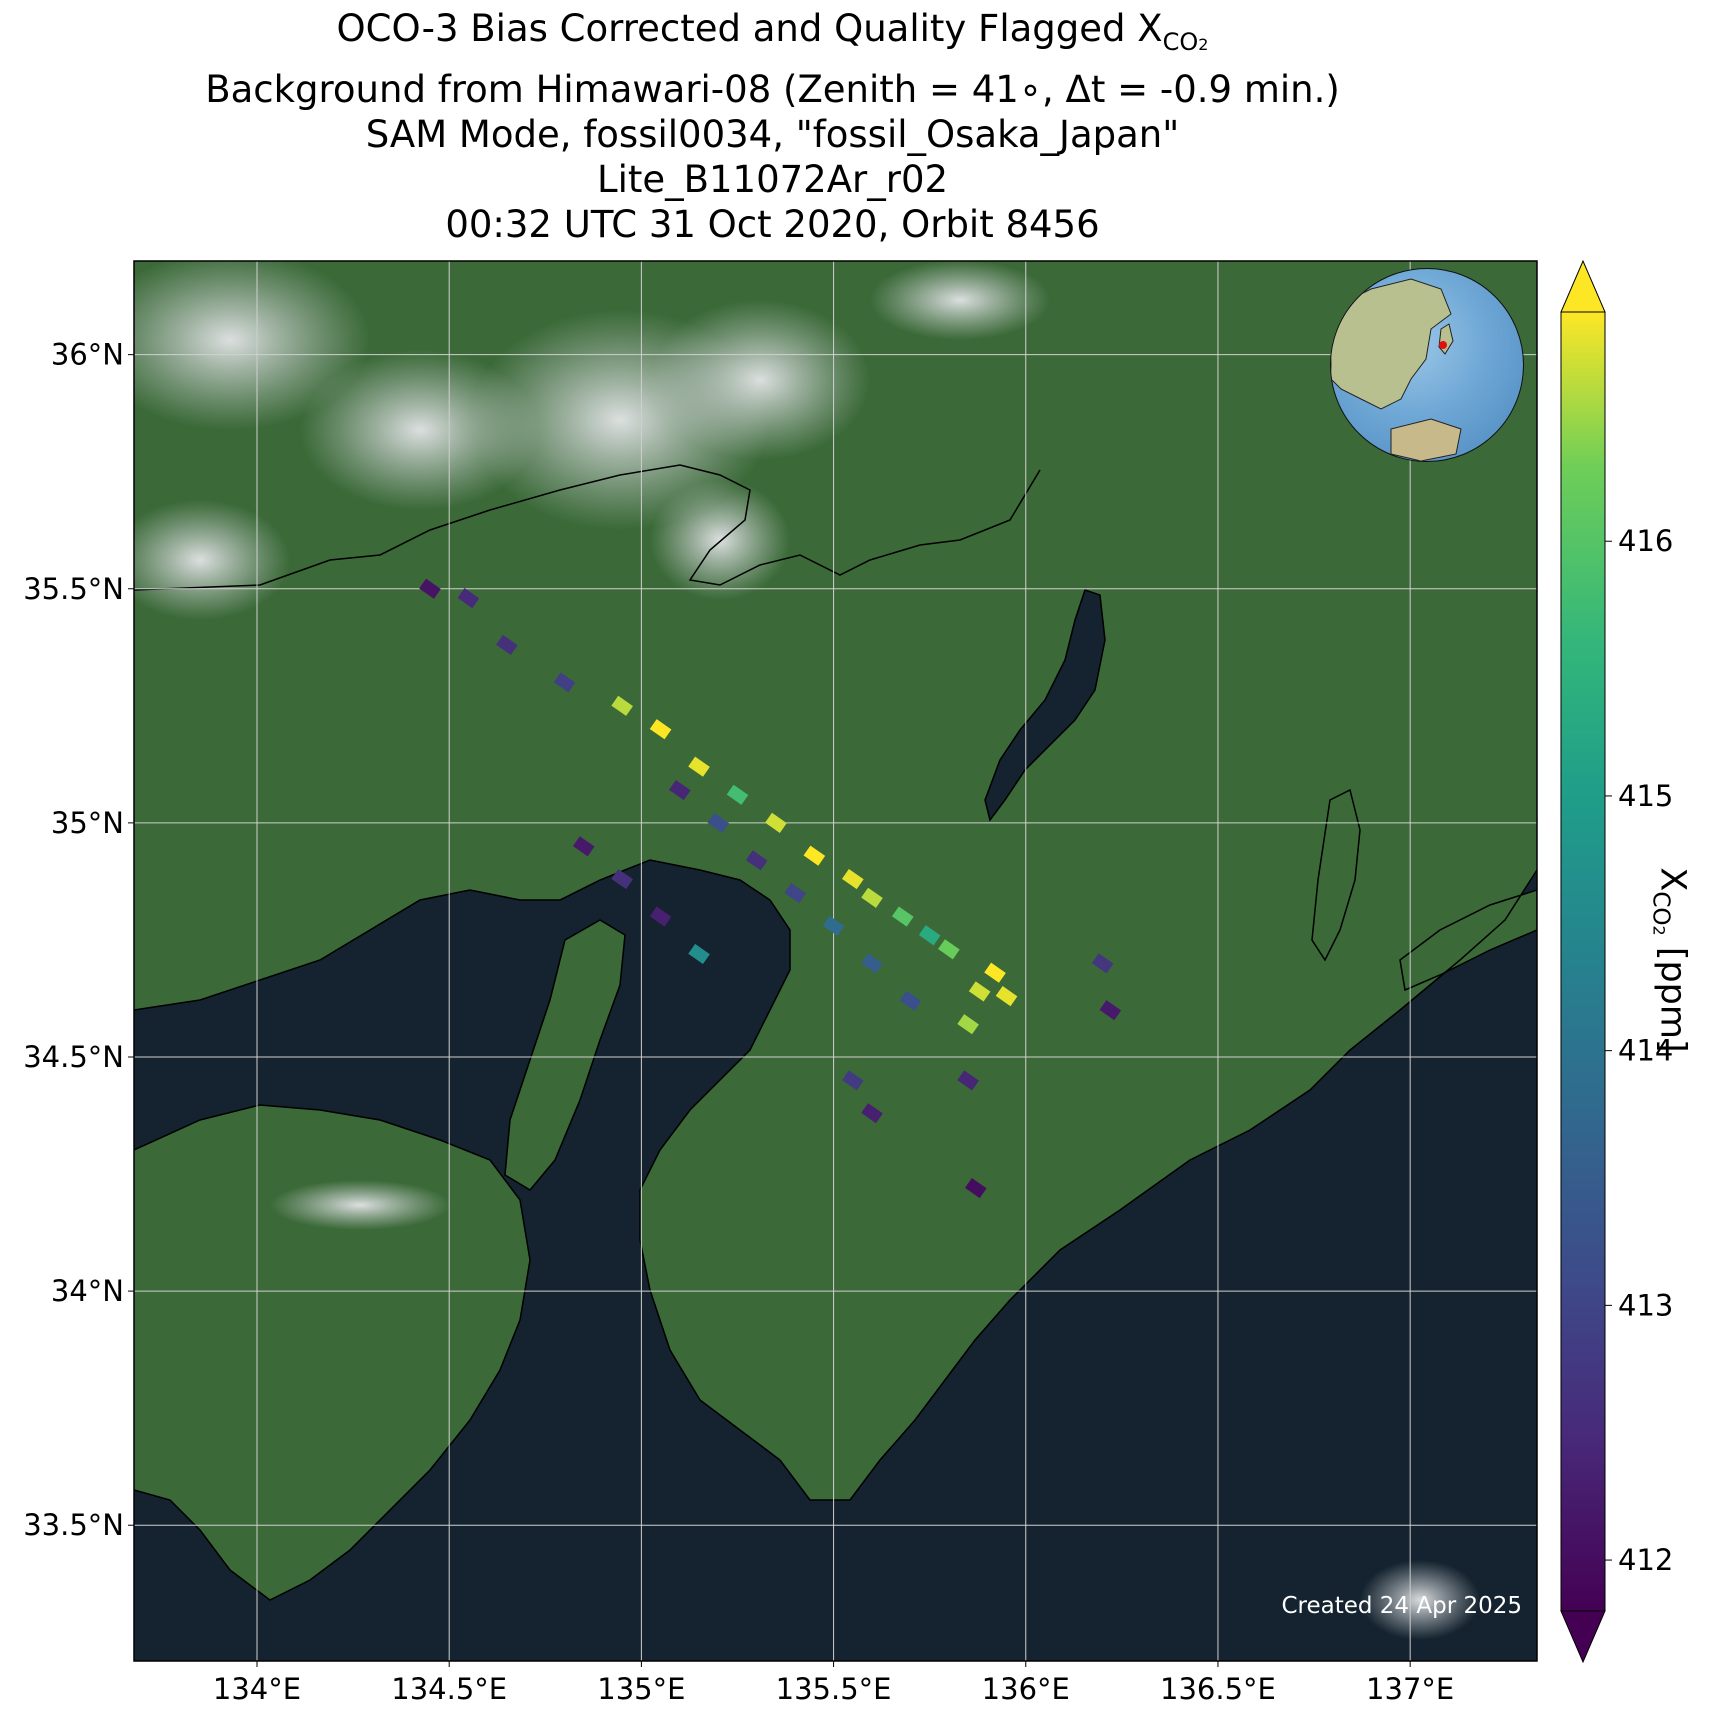  I want to click on locator-globe-map, so click(1396, 369).